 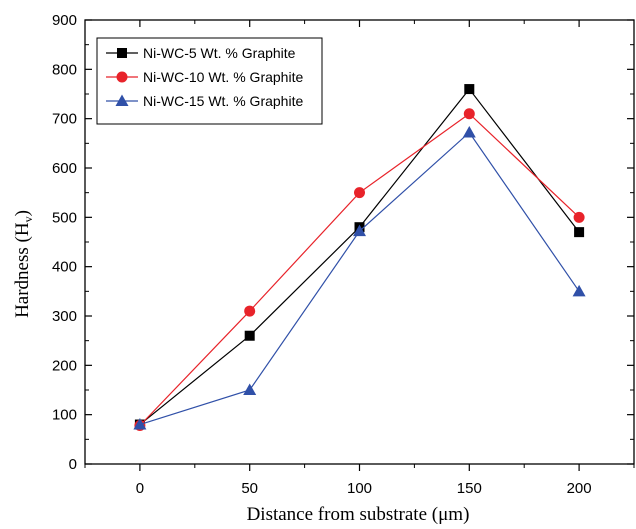 What do you see at coordinates (223, 101) in the screenshot?
I see `legend-label: Ni-WC-15 Wt. % Graphite` at bounding box center [223, 101].